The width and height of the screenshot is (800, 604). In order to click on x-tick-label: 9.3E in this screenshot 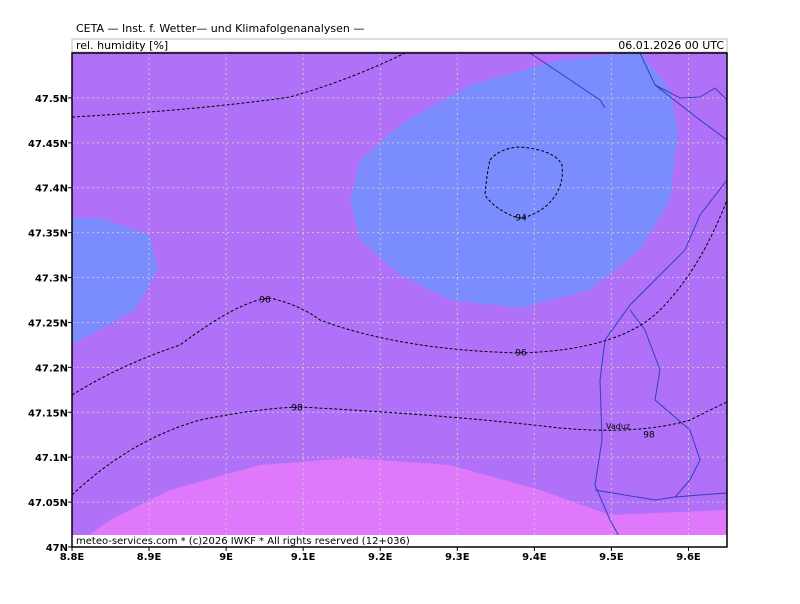, I will do `click(457, 557)`.